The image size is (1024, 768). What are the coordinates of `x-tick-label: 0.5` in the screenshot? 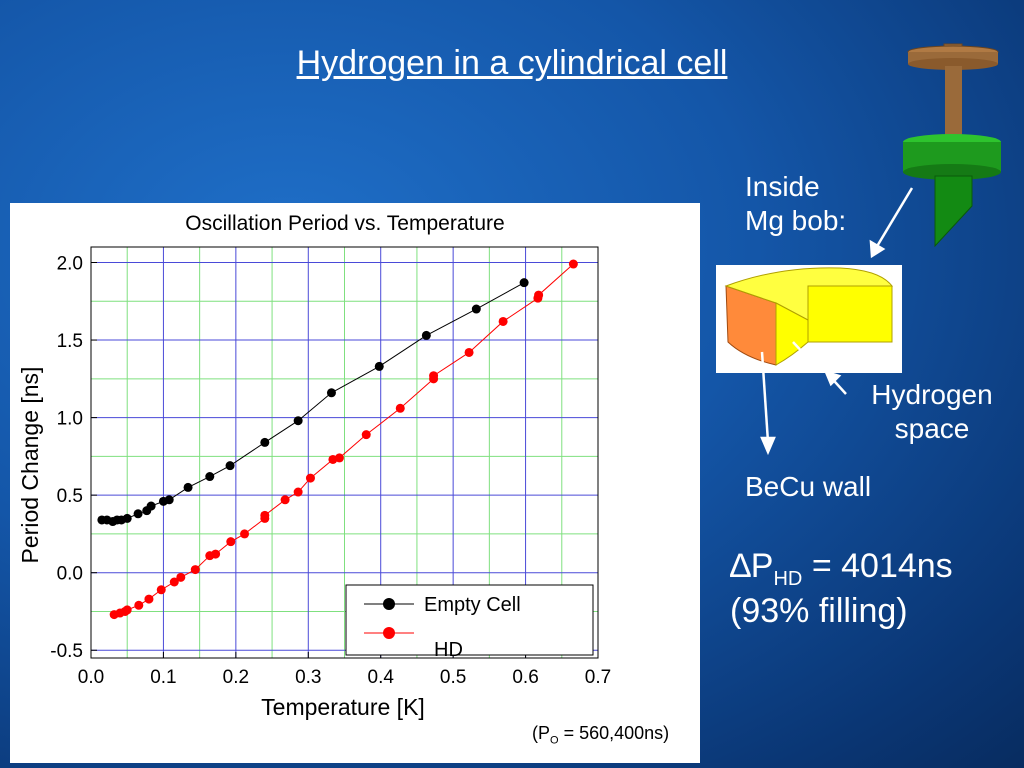 It's located at (453, 677).